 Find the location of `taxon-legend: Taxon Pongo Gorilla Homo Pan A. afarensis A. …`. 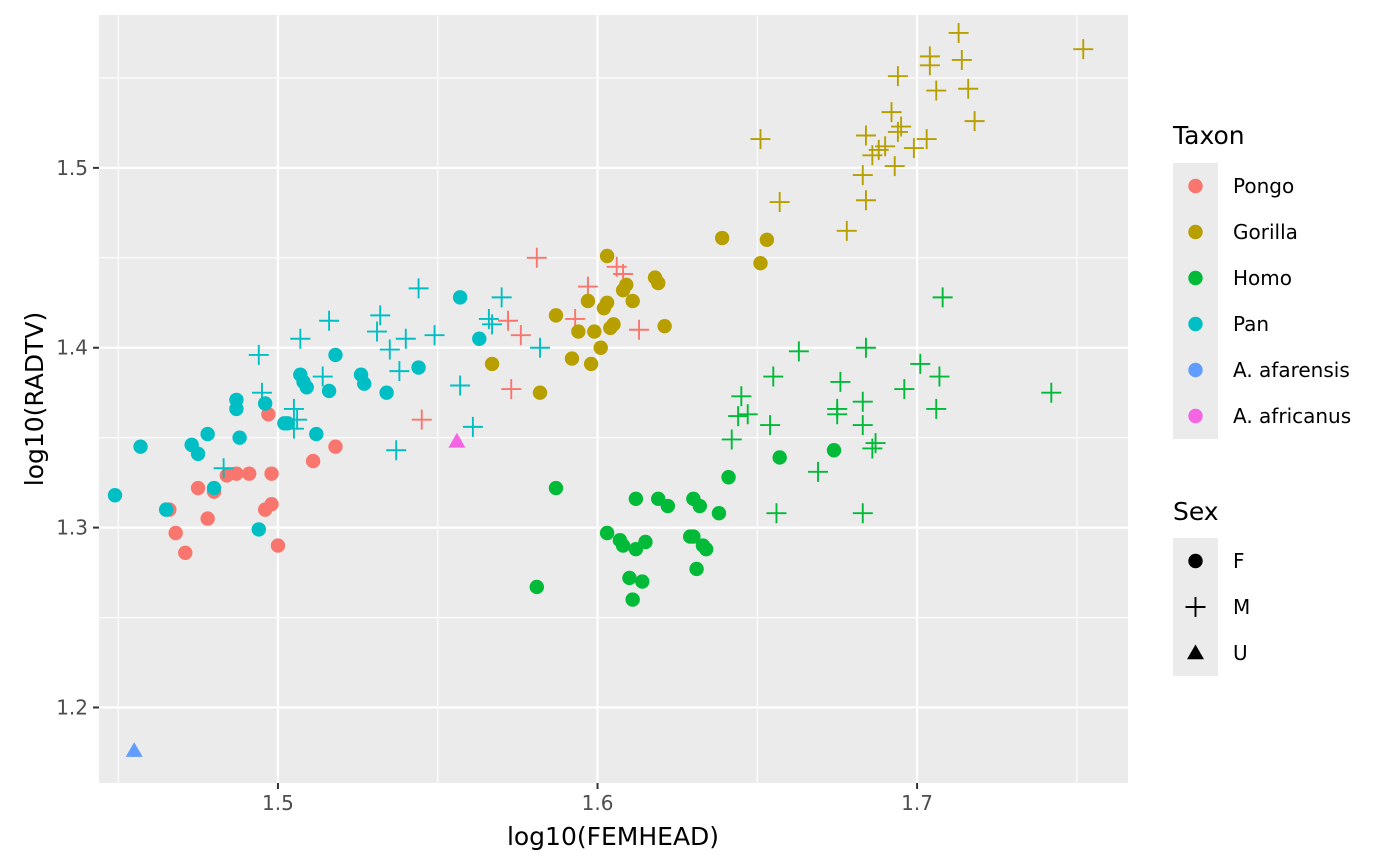

taxon-legend: Taxon Pongo Gorilla Homo Pan A. afarensis A. … is located at coordinates (1261, 280).